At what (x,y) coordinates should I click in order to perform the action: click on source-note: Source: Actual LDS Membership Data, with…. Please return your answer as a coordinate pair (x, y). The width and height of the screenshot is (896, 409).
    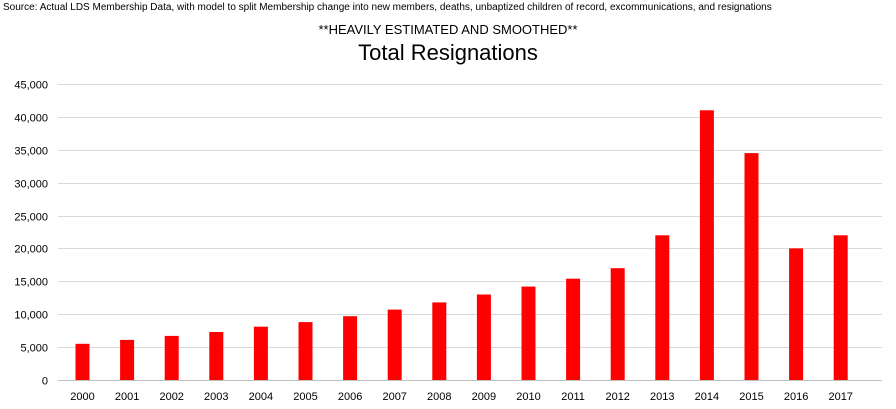
    Looking at the image, I should click on (387, 7).